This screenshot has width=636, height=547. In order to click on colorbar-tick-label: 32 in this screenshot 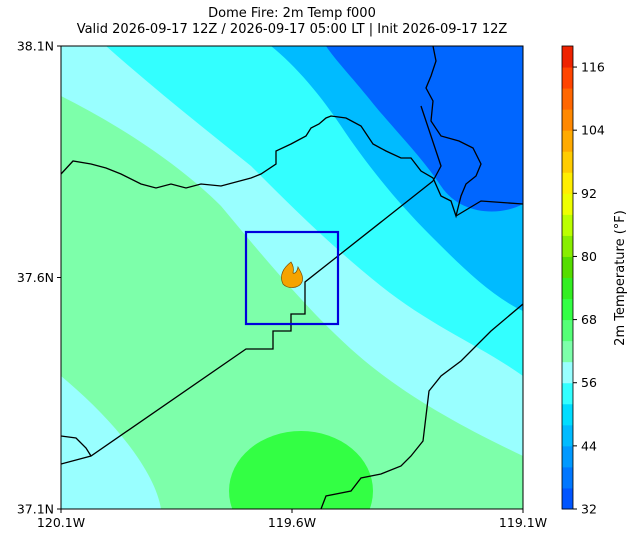, I will do `click(589, 509)`.